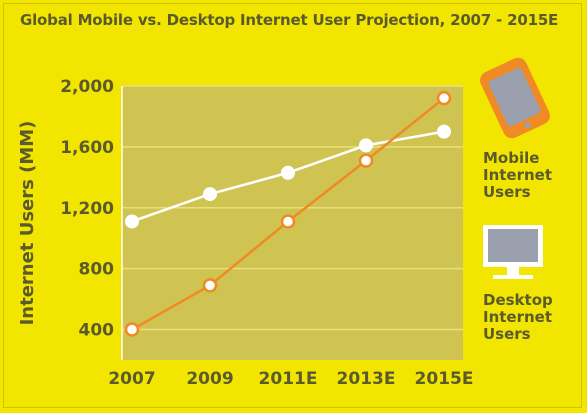 Image resolution: width=587 pixels, height=413 pixels. Describe the element at coordinates (131, 379) in the screenshot. I see `x-tick-label: 2007` at that location.